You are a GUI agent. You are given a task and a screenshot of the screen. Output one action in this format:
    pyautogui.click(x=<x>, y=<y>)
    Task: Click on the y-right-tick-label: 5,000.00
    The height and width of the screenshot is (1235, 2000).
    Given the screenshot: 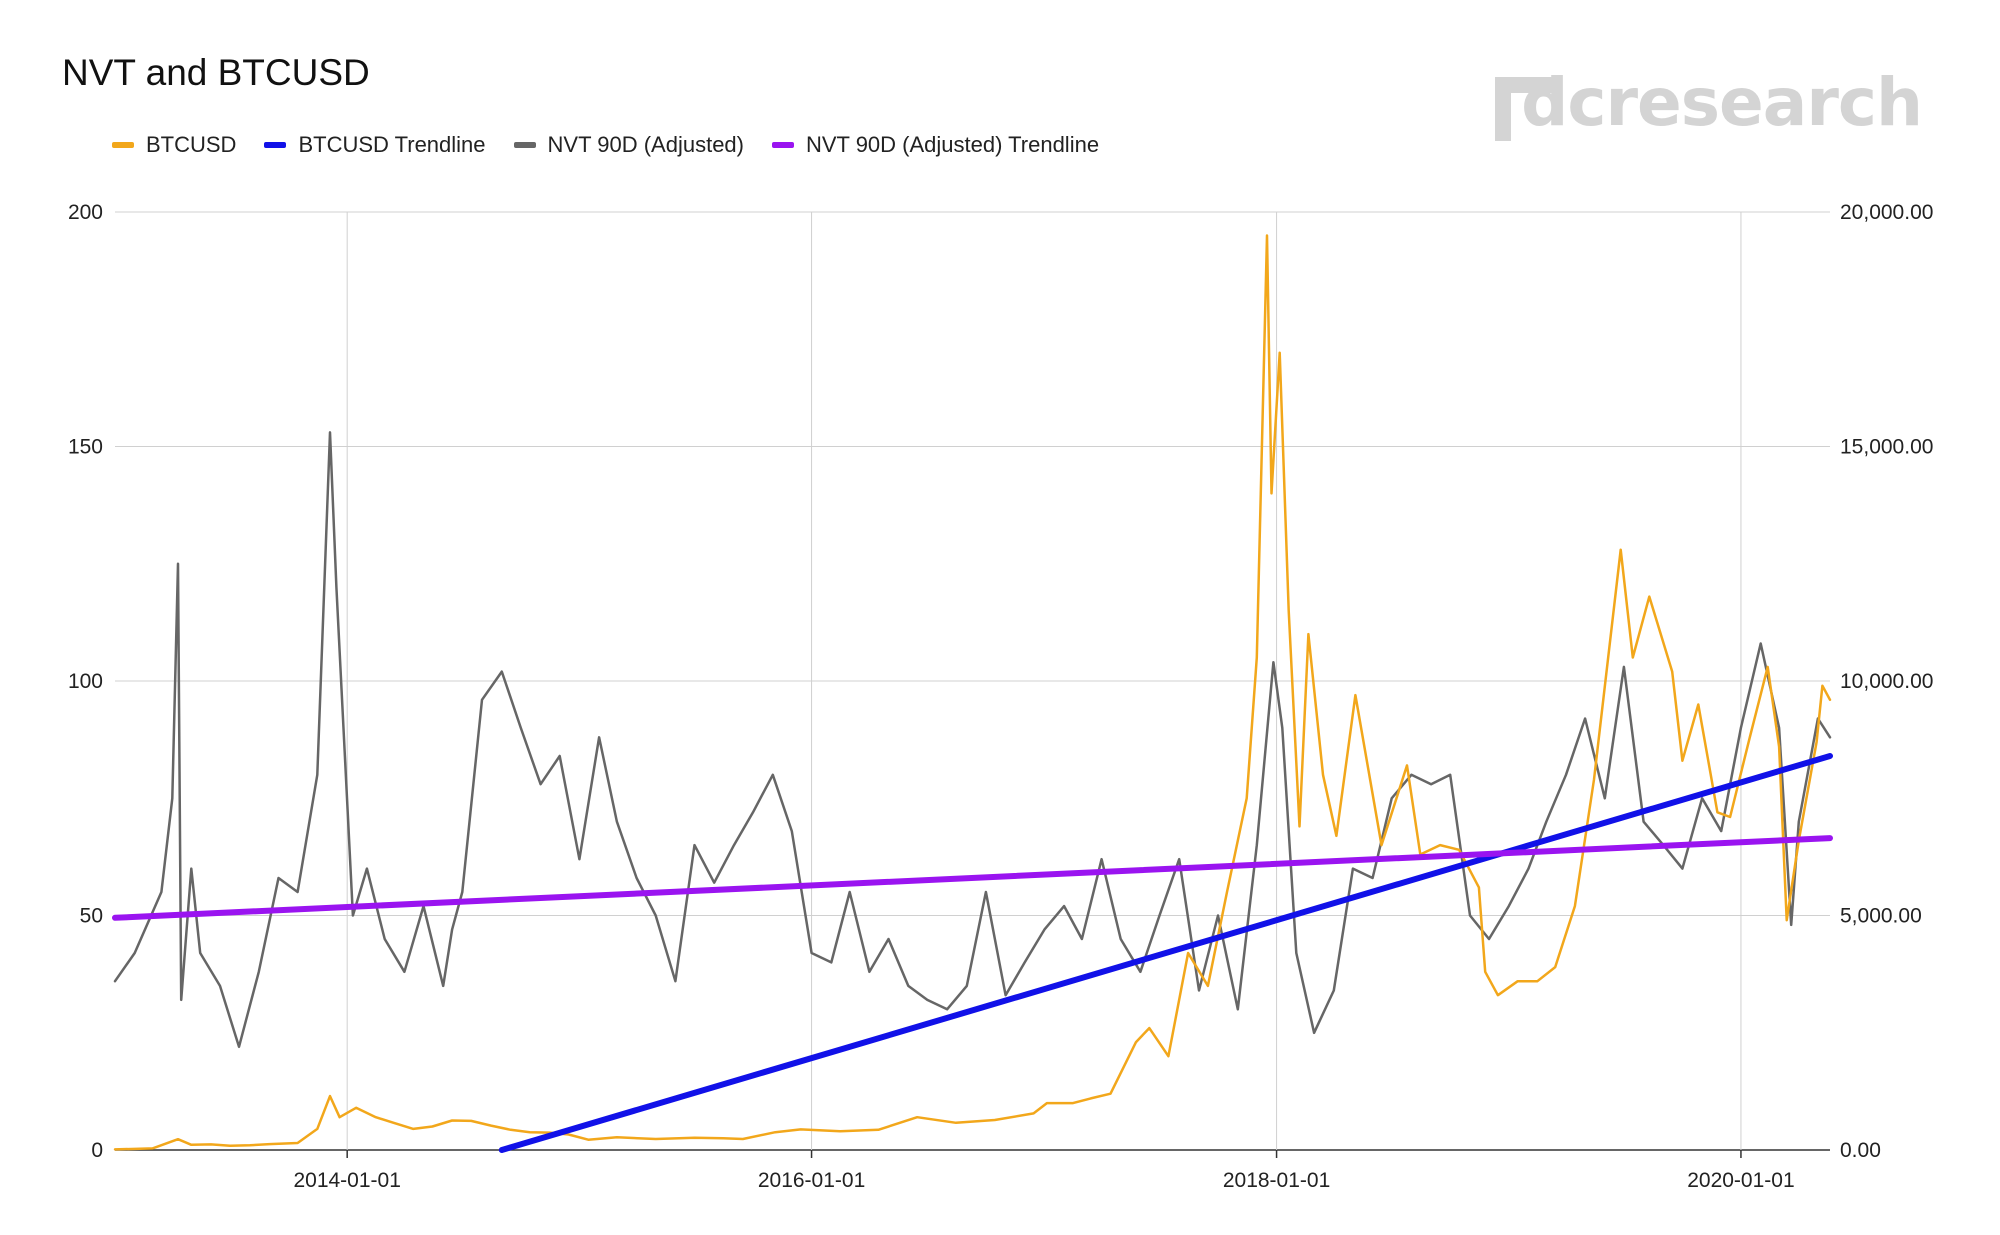 What is the action you would take?
    pyautogui.click(x=1881, y=916)
    